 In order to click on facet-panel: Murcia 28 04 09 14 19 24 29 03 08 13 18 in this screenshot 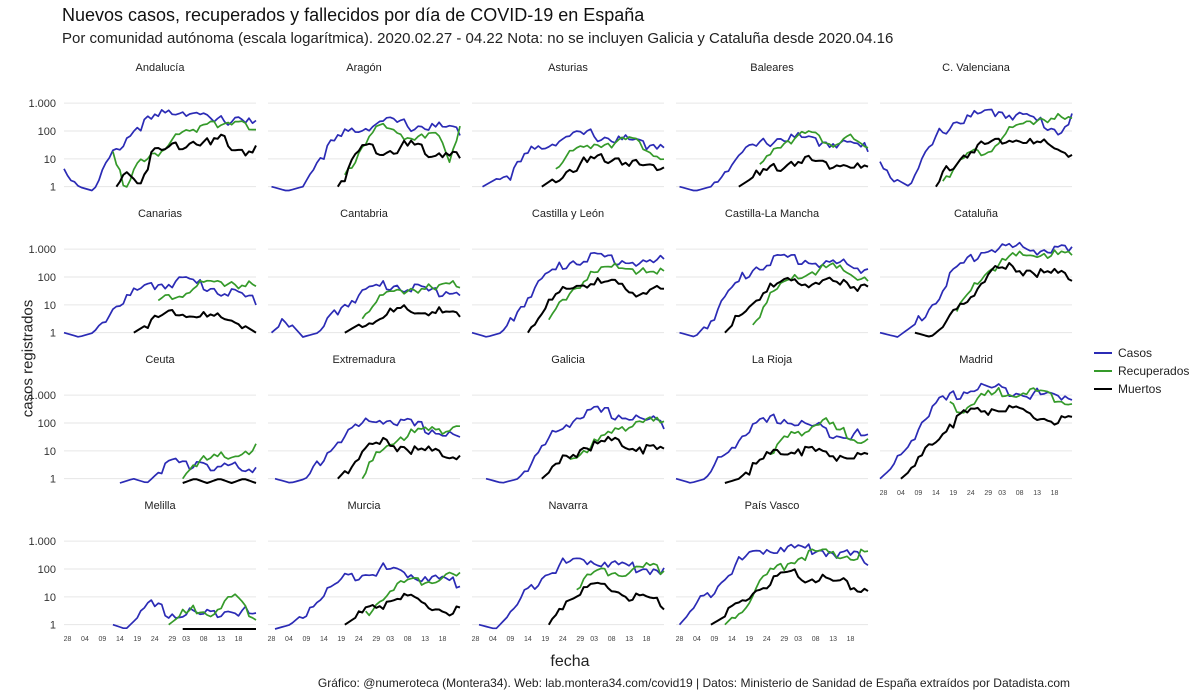, I will do `click(364, 571)`.